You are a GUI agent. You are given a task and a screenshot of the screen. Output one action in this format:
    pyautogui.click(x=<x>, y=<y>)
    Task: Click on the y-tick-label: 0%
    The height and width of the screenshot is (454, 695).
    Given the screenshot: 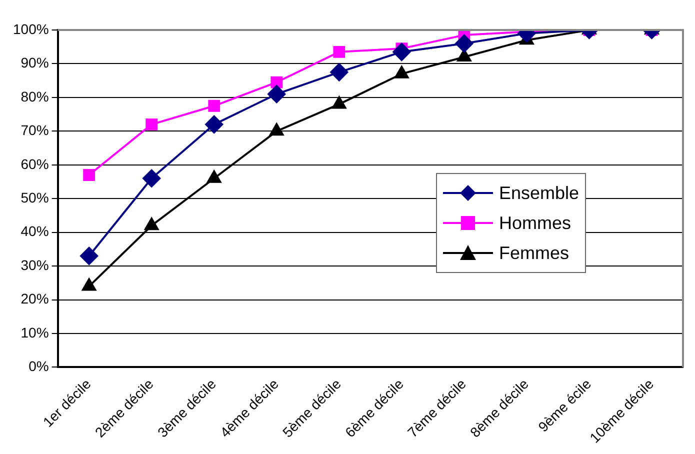 What is the action you would take?
    pyautogui.click(x=38, y=366)
    